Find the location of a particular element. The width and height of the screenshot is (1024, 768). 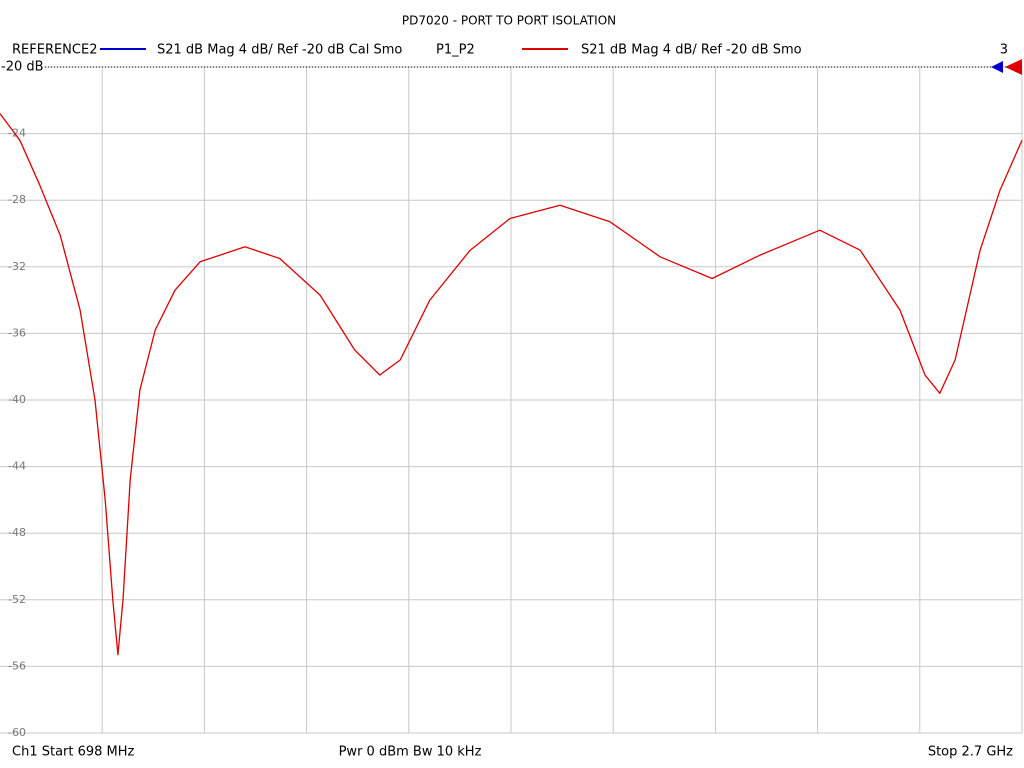

reference-label-bg is located at coordinates (22, 66).